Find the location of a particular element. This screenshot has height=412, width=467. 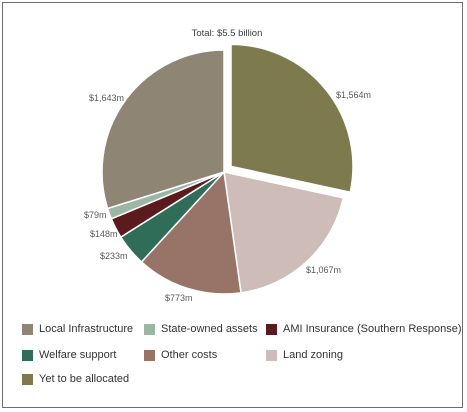

legend-item-ami-insurance: AMI Insurance (Southern Response) is located at coordinates (364, 329).